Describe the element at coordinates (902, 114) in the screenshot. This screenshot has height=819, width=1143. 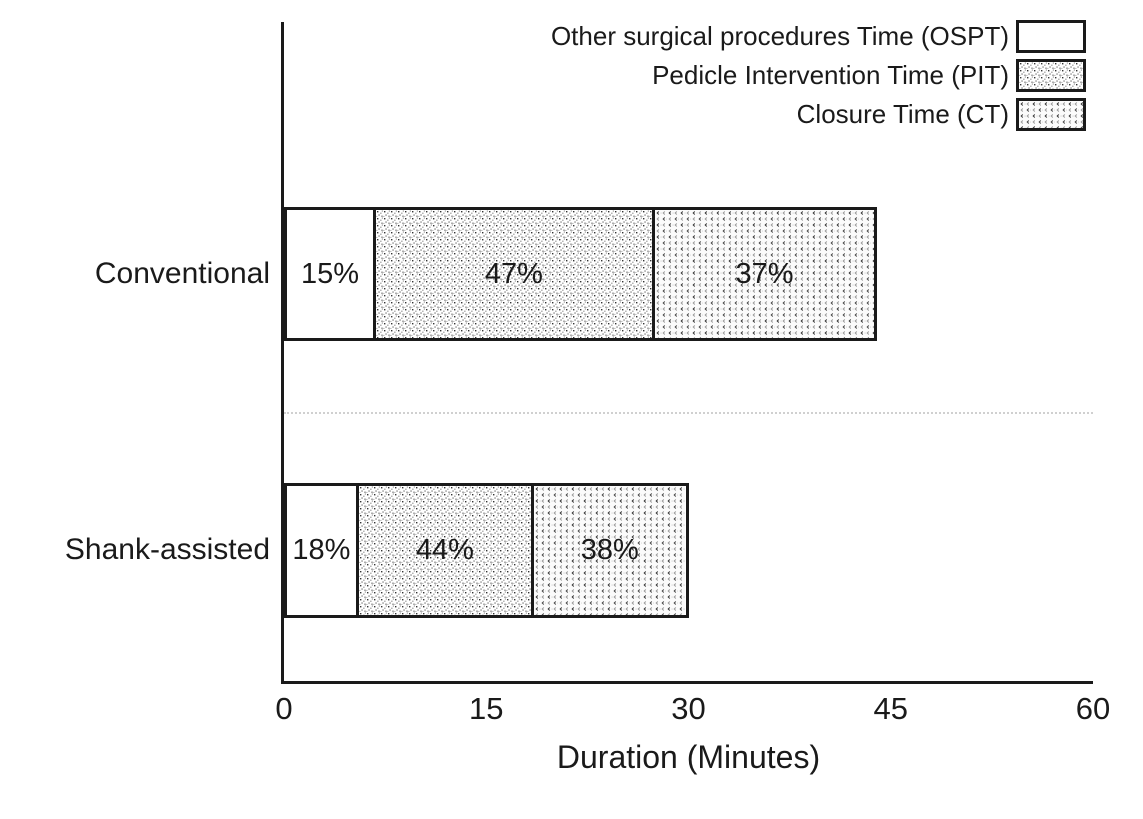
I see `legend-label-ct: Closure Time (CT)` at that location.